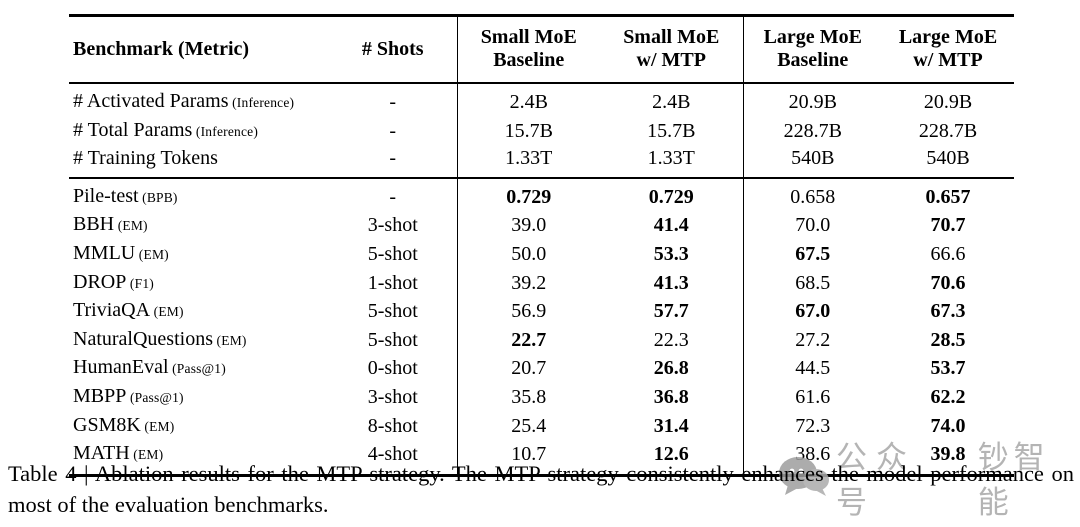 Image resolution: width=1080 pixels, height=527 pixels. Describe the element at coordinates (528, 225) in the screenshot. I see `value-cell: 39.0` at that location.